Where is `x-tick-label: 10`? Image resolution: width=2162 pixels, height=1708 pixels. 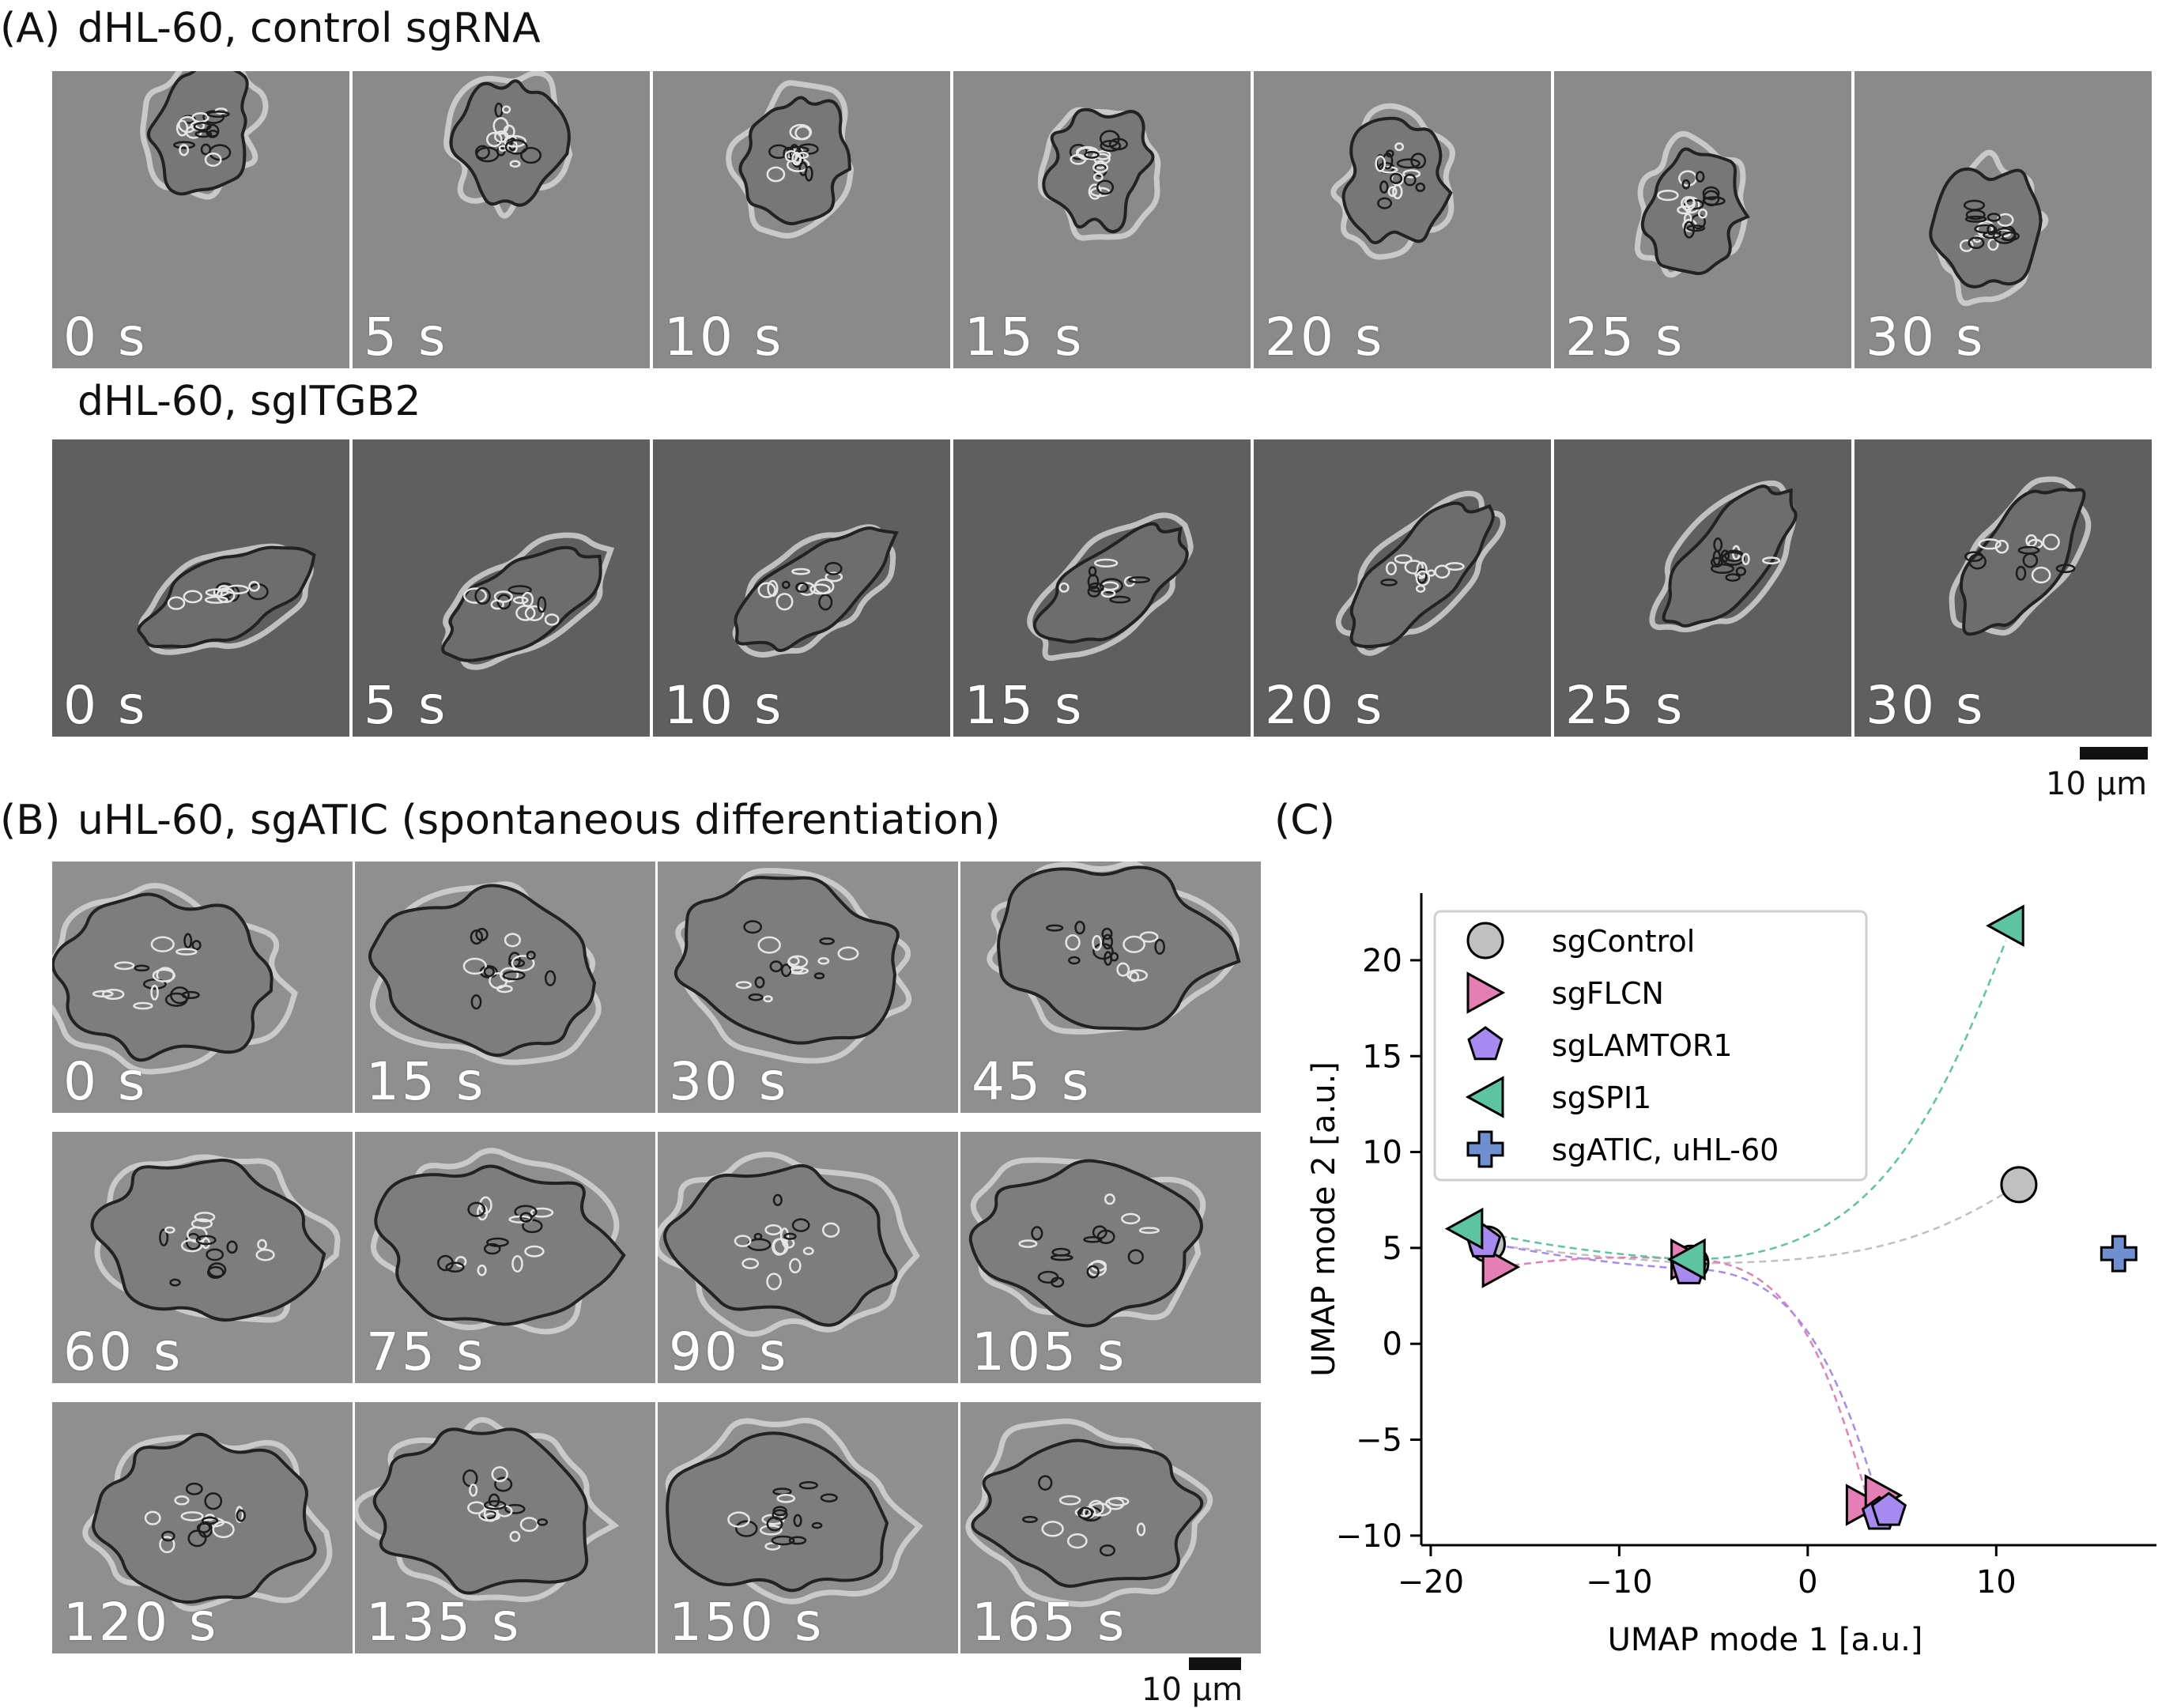 x-tick-label: 10 is located at coordinates (1997, 1582).